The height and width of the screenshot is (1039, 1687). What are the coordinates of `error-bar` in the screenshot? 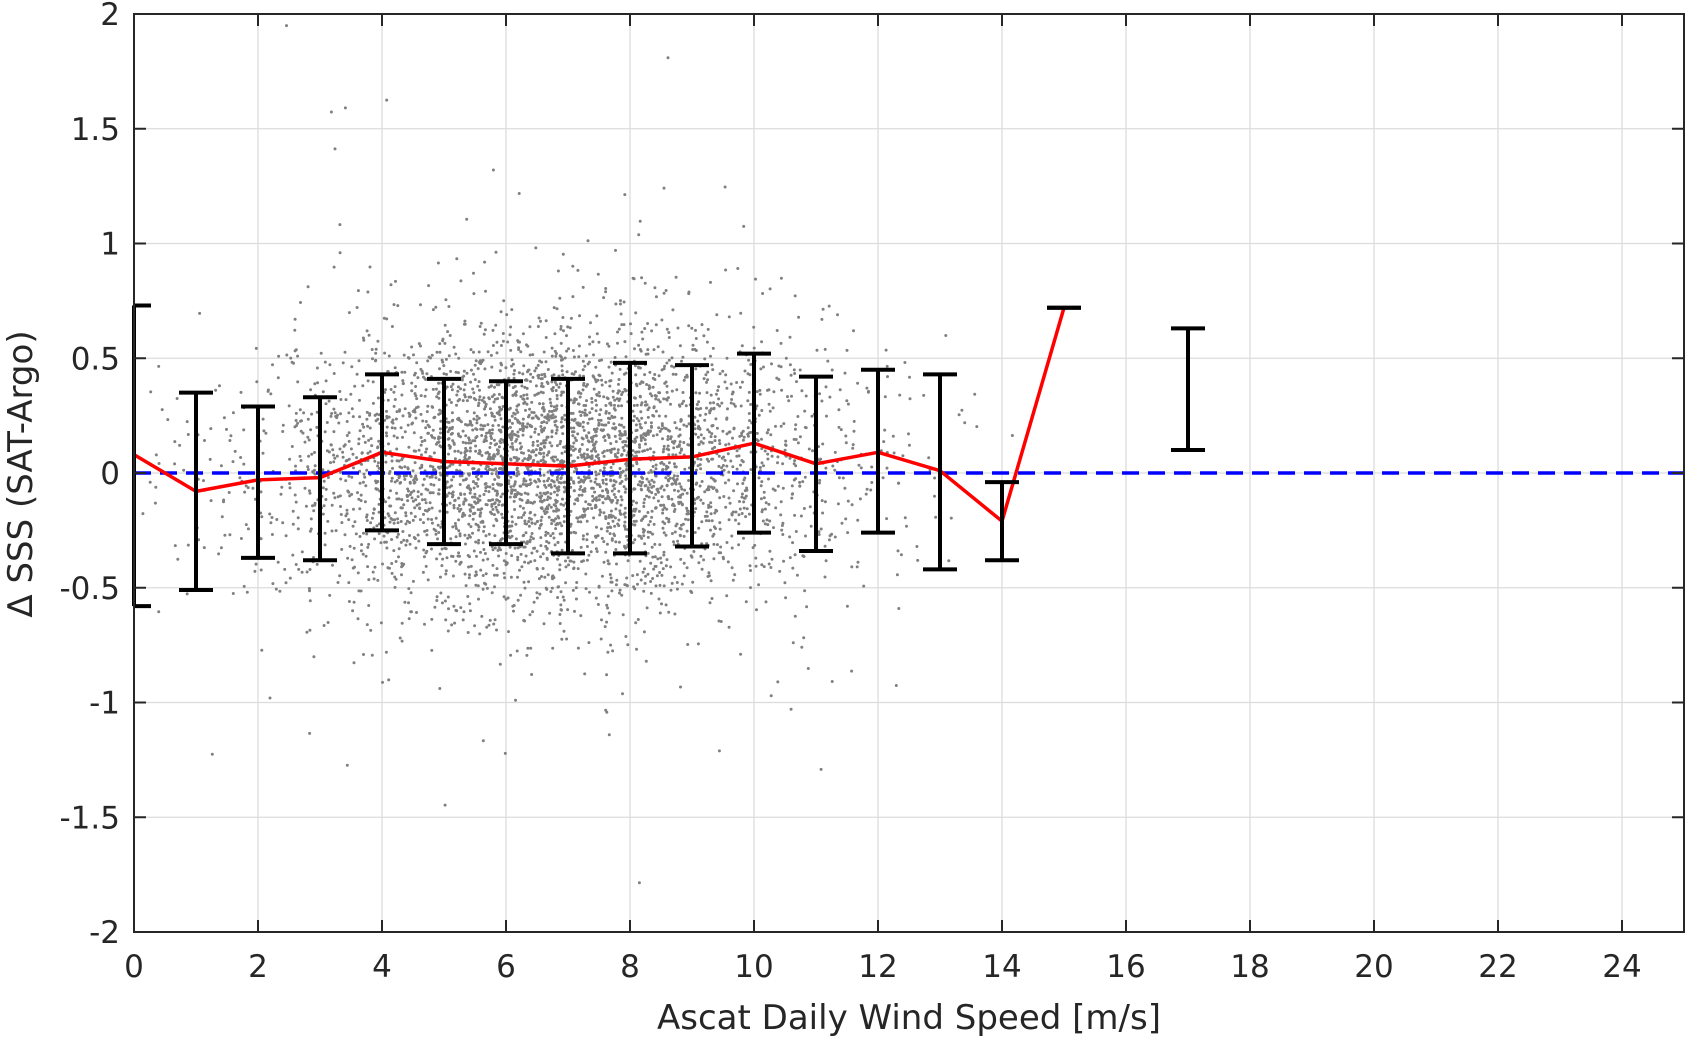 It's located at (692, 456).